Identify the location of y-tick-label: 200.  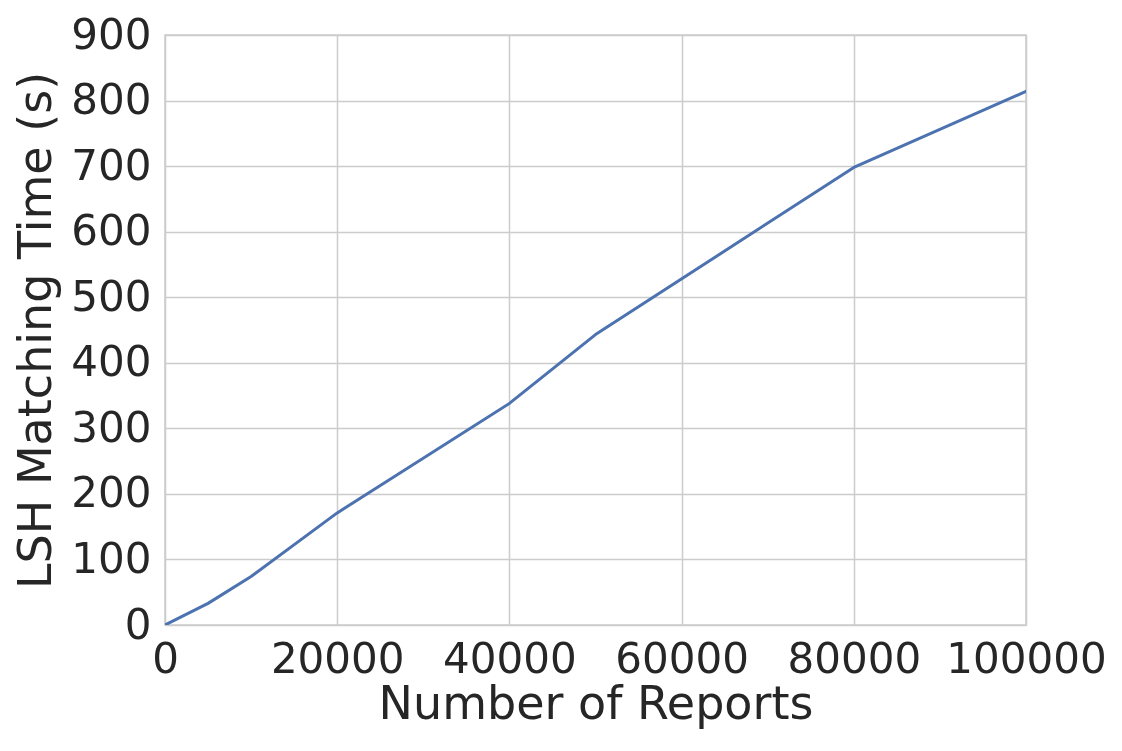
(111, 493).